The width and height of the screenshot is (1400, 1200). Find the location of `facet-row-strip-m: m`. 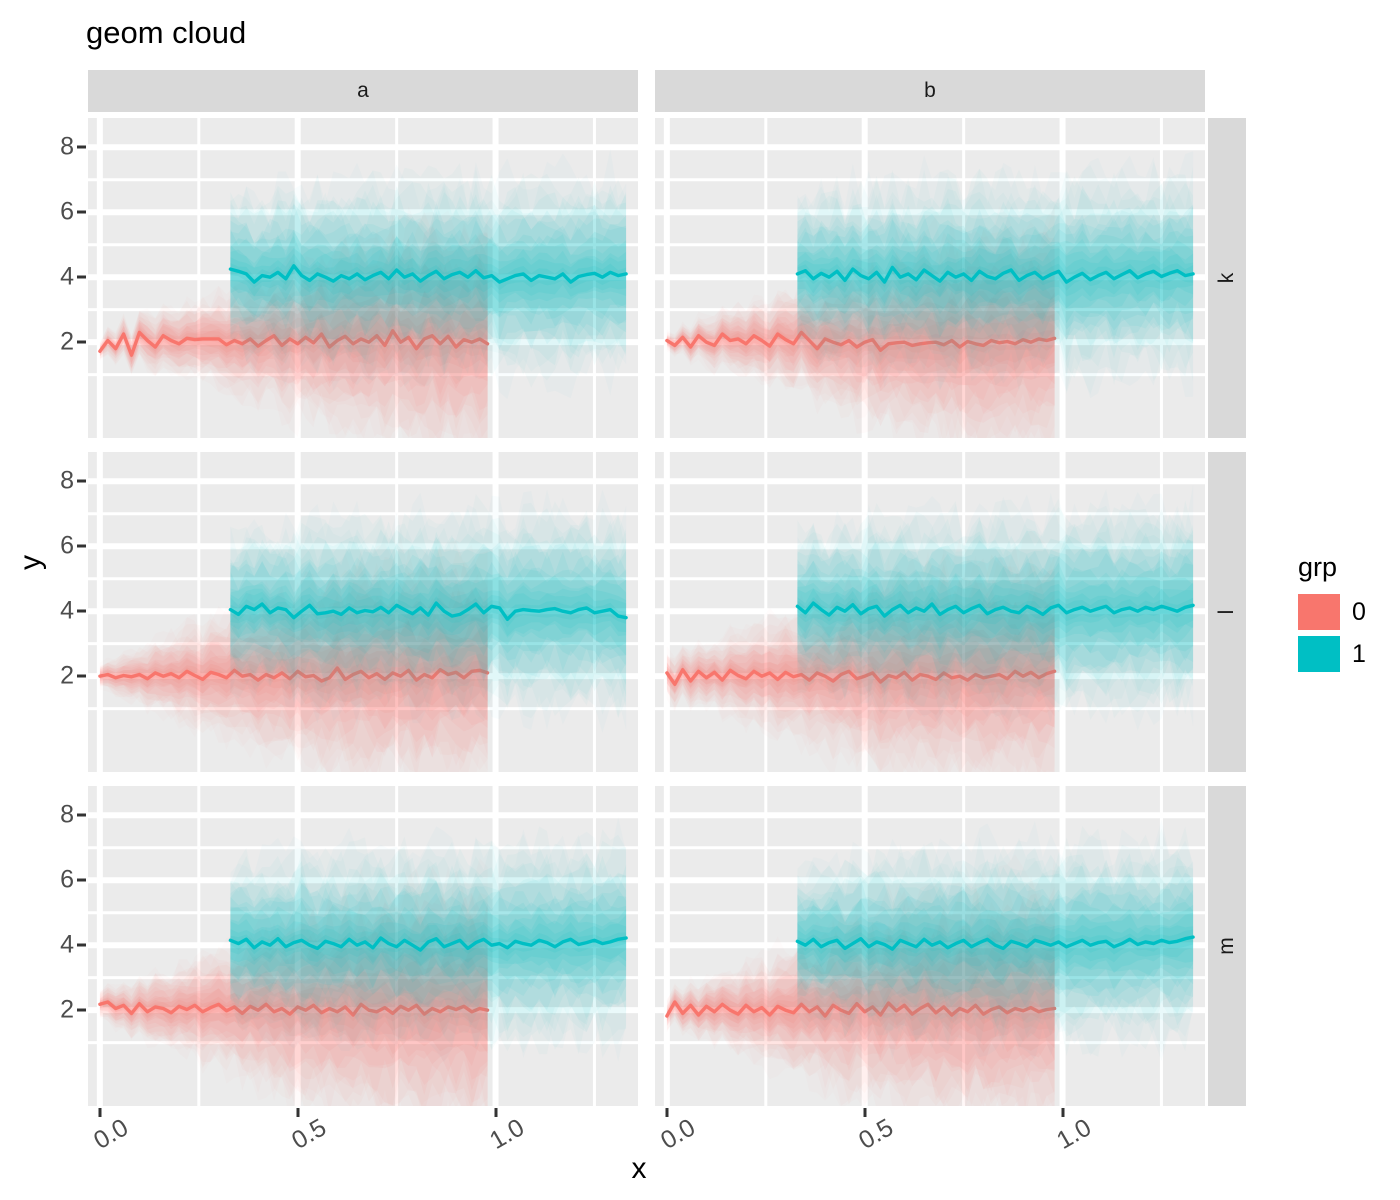

facet-row-strip-m: m is located at coordinates (1227, 946).